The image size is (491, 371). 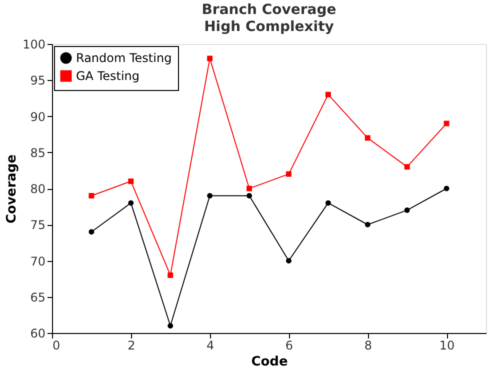 I want to click on y-tick-label: 65, so click(x=38, y=297).